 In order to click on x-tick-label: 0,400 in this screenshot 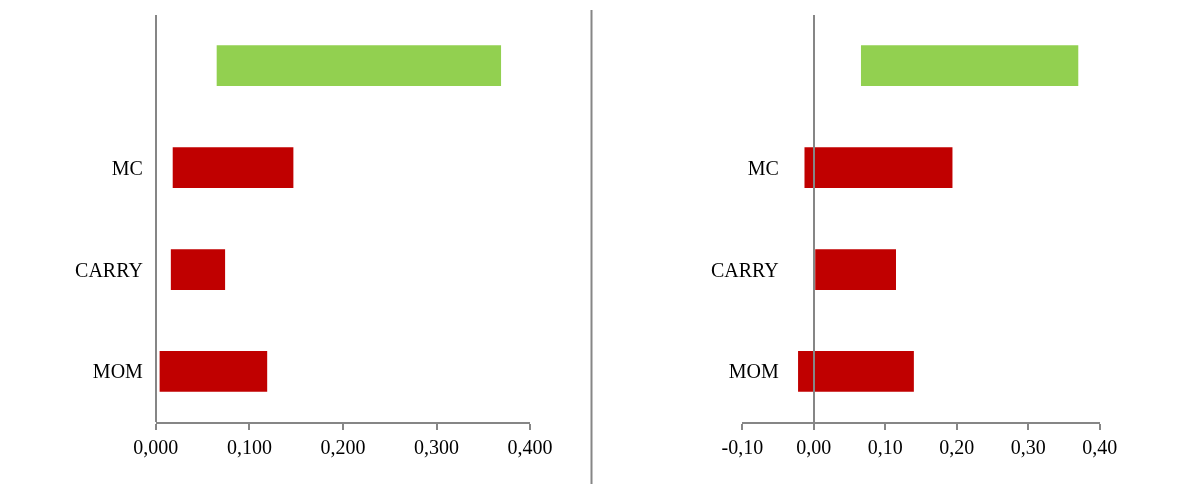, I will do `click(530, 447)`.